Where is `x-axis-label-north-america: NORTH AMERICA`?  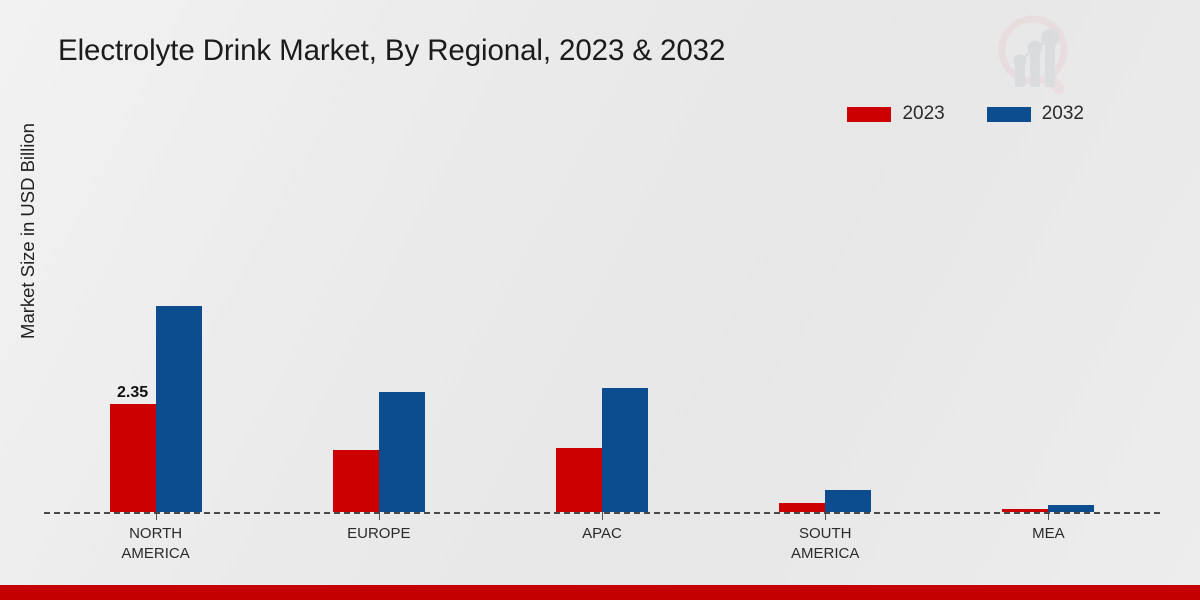
x-axis-label-north-america: NORTH AMERICA is located at coordinates (155, 544).